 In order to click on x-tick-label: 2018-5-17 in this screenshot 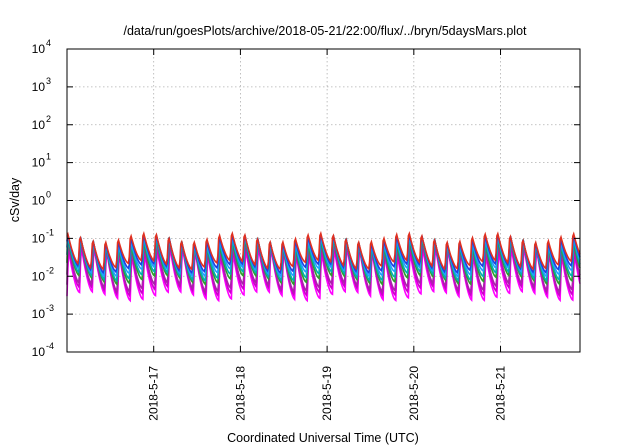, I will do `click(154, 393)`.